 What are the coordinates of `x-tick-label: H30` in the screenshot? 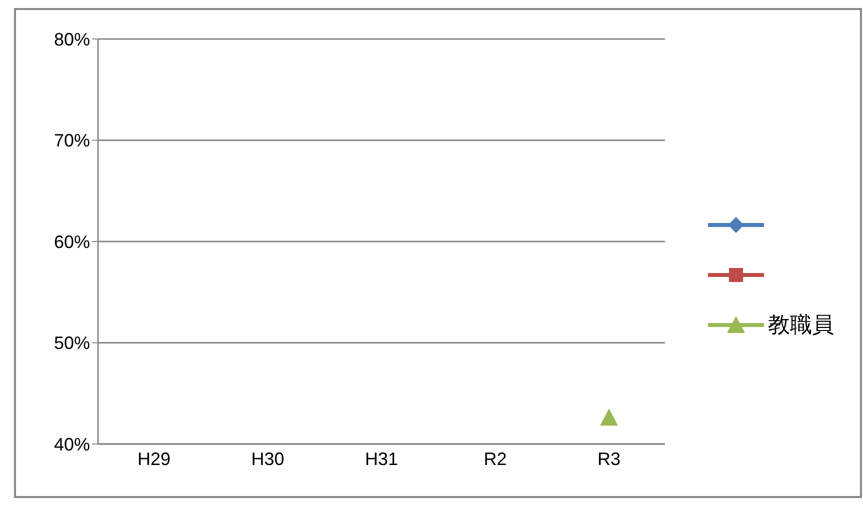 It's located at (267, 458).